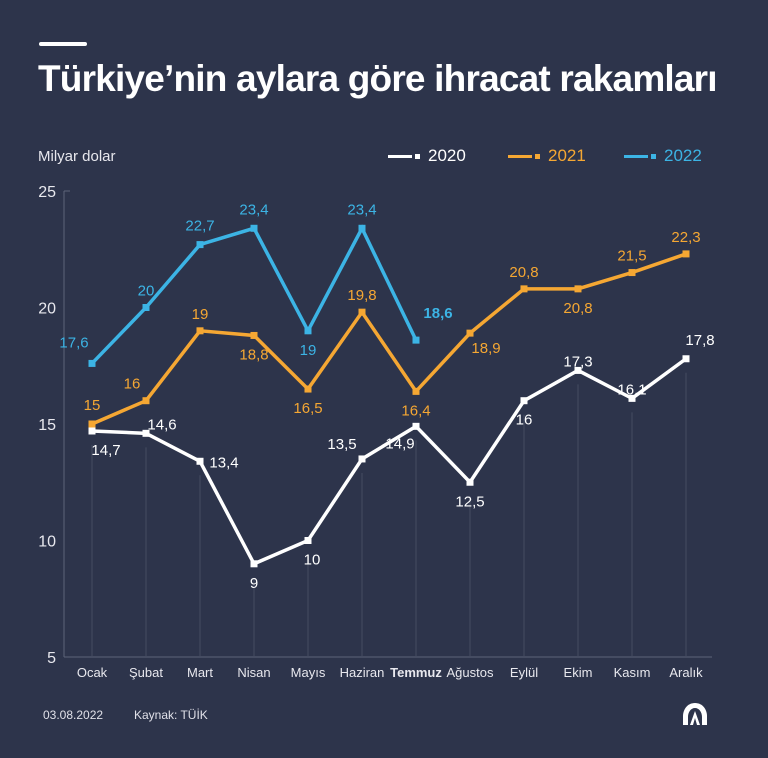  I want to click on data-label-2020: 17,3, so click(577, 361).